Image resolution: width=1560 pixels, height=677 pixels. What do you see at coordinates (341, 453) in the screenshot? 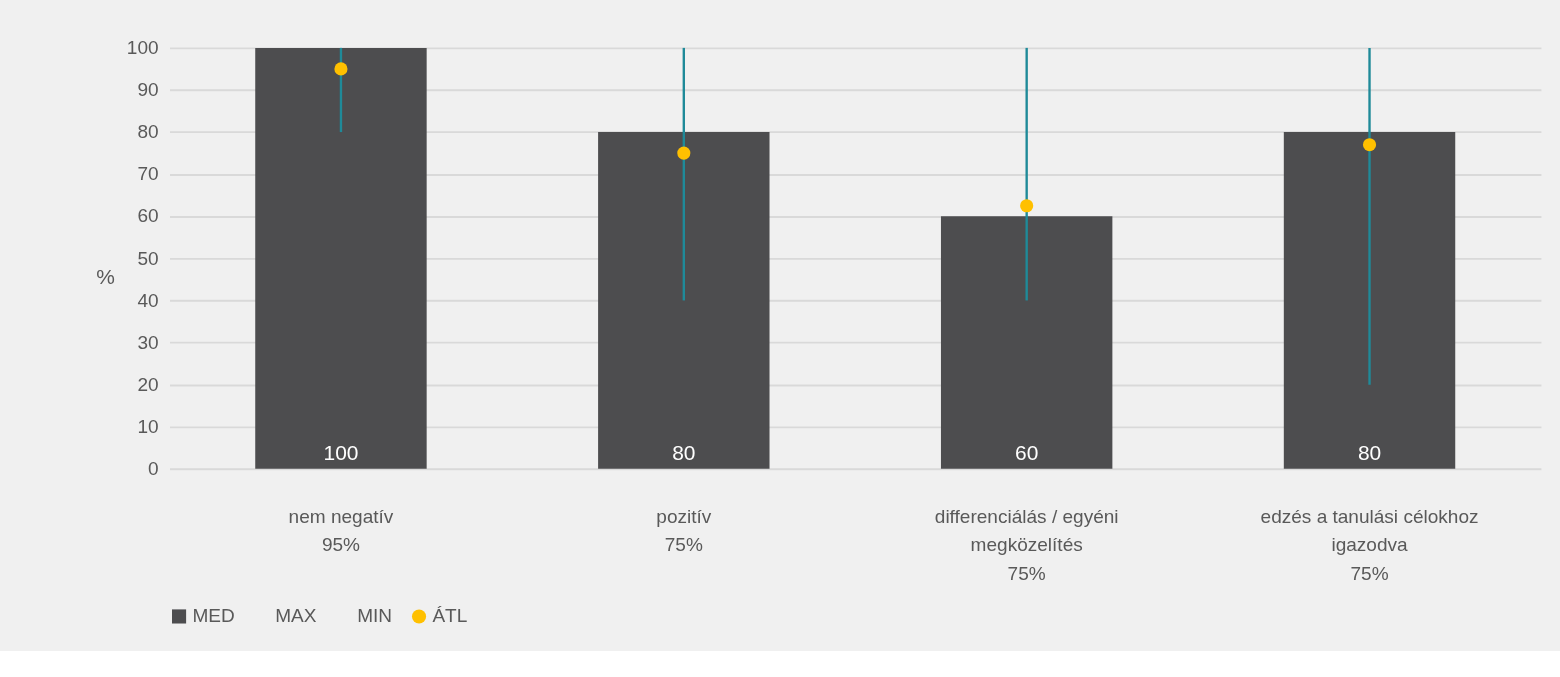
I see `data-label: 100` at bounding box center [341, 453].